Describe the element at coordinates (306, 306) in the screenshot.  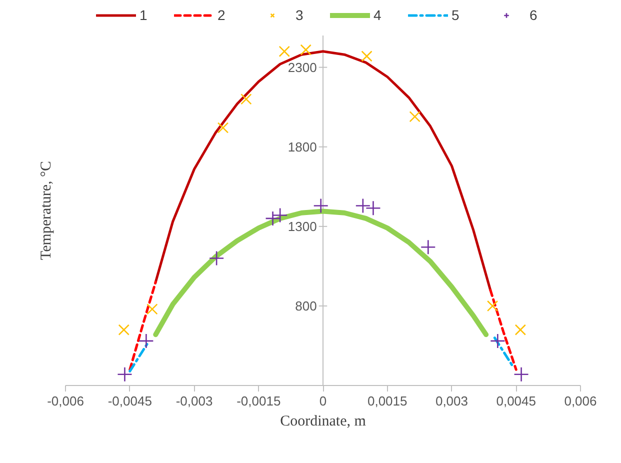
I see `y-tick-label: 800` at that location.